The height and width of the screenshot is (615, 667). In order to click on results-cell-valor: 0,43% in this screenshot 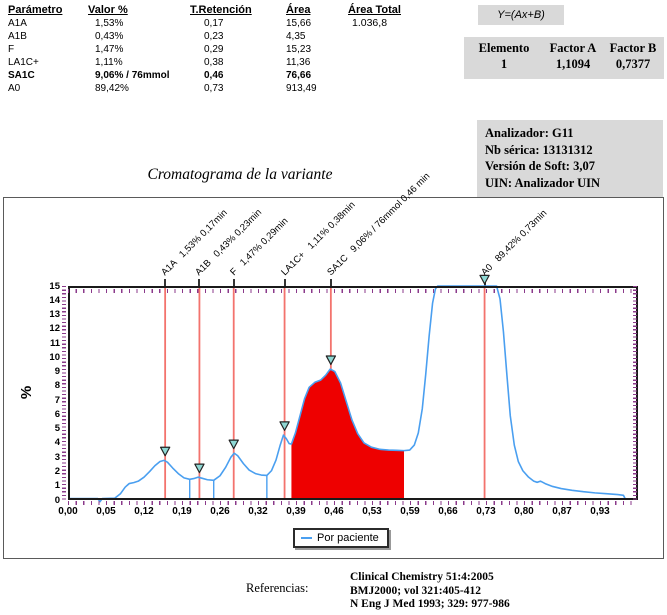, I will do `click(109, 36)`.